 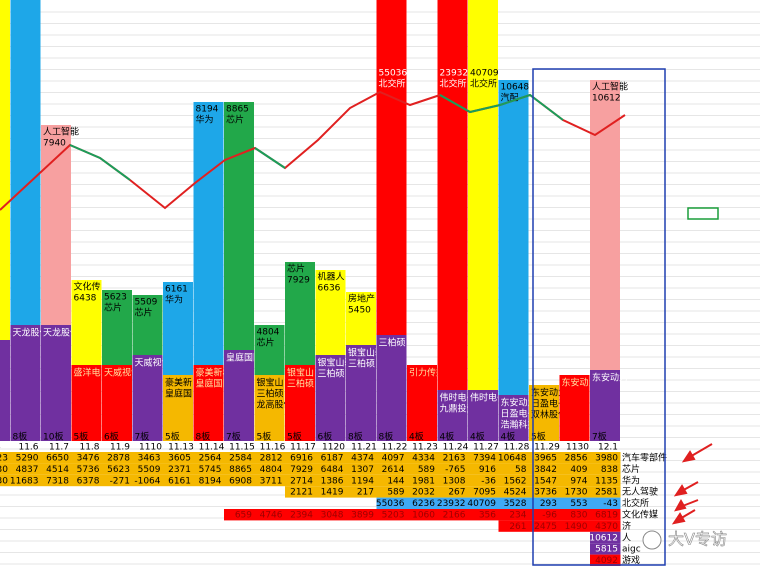 I want to click on cell: 409, so click(x=578, y=470).